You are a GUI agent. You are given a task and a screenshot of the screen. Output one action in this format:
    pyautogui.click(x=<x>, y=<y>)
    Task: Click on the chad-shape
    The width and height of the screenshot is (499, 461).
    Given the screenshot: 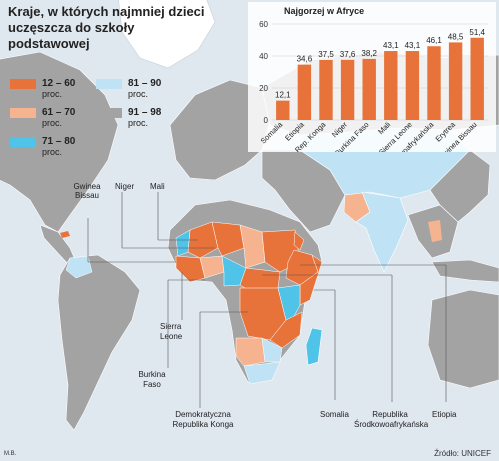 What is the action you would take?
    pyautogui.click(x=252, y=246)
    